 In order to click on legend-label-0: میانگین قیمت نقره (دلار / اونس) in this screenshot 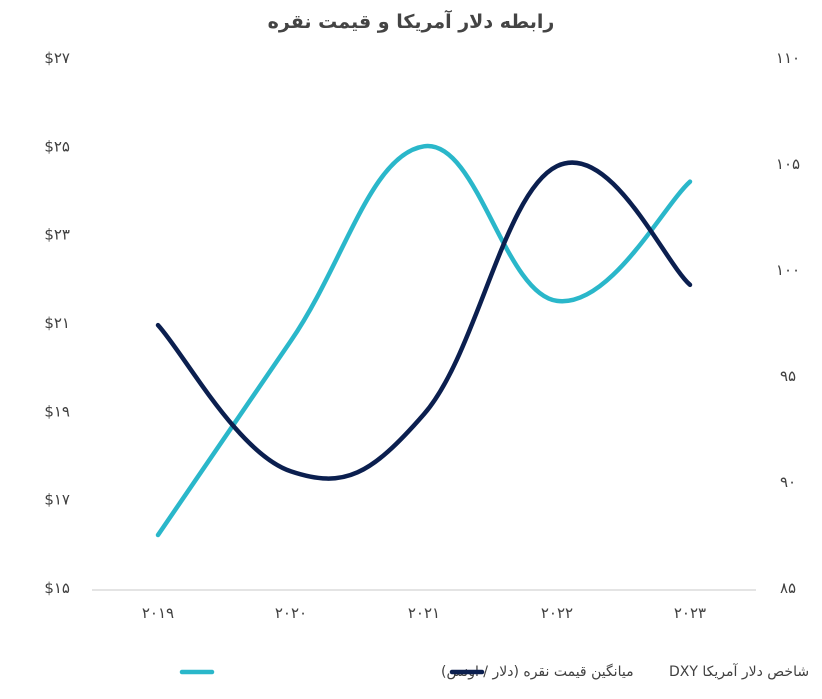, I will do `click(537, 671)`.